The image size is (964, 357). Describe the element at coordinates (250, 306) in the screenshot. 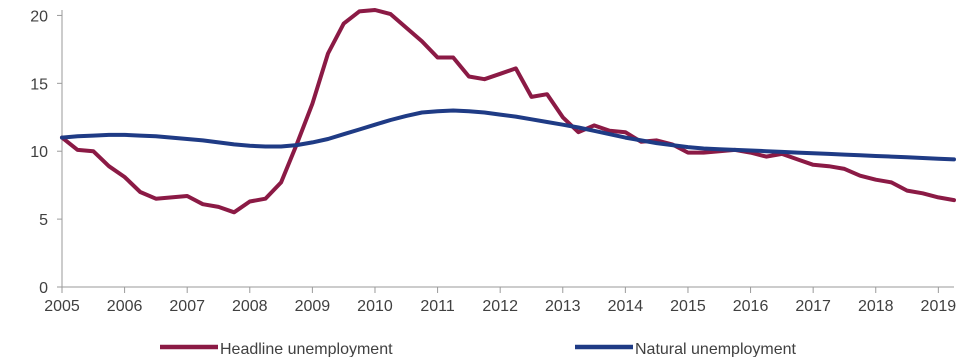

I see `x-tick-label: 2008` at that location.